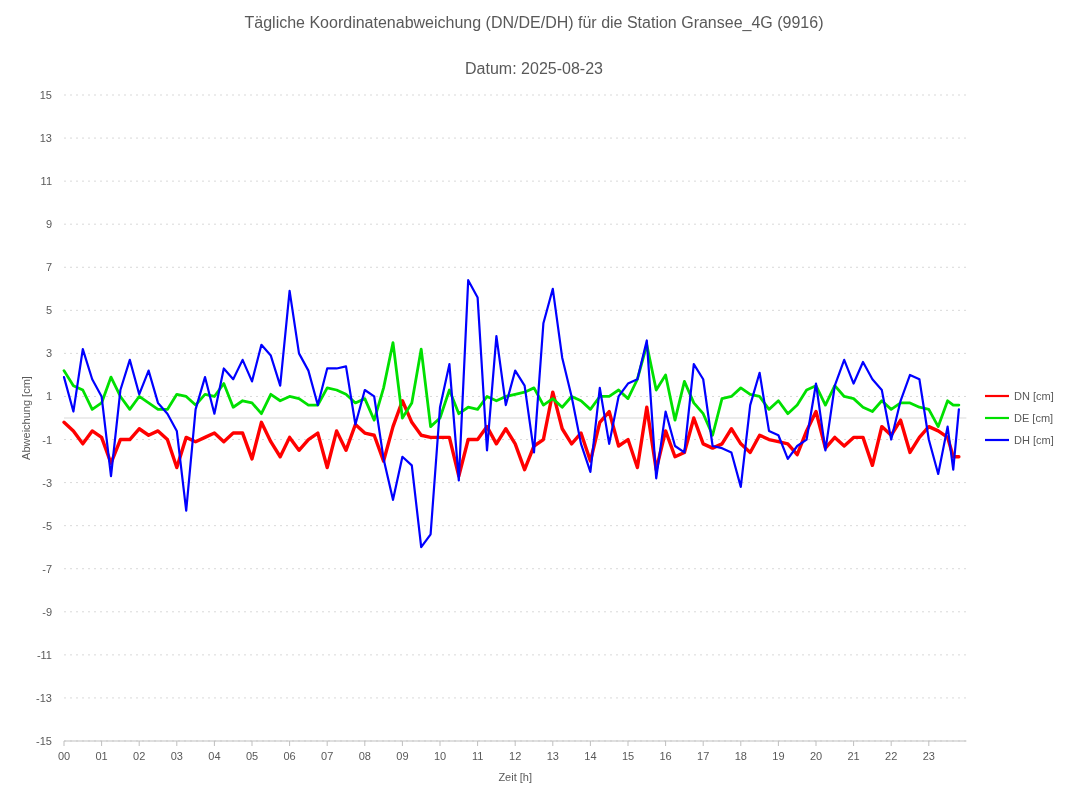 The height and width of the screenshot is (801, 1068). I want to click on x-tick-label: 06, so click(289, 756).